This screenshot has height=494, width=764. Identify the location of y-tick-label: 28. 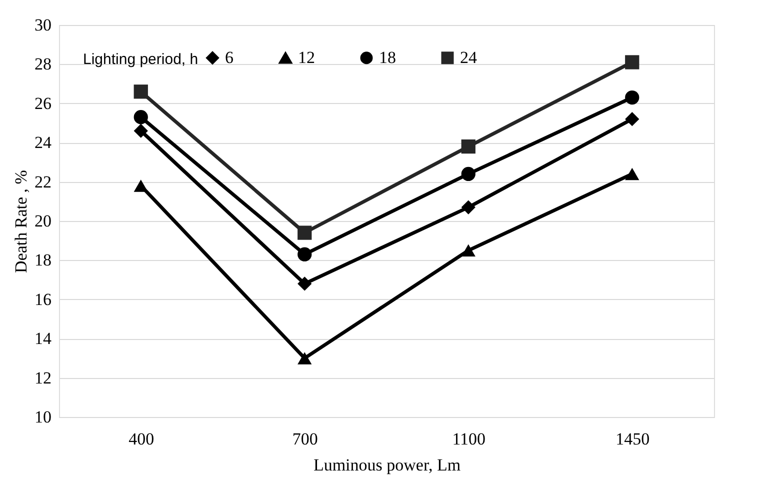
(43, 64).